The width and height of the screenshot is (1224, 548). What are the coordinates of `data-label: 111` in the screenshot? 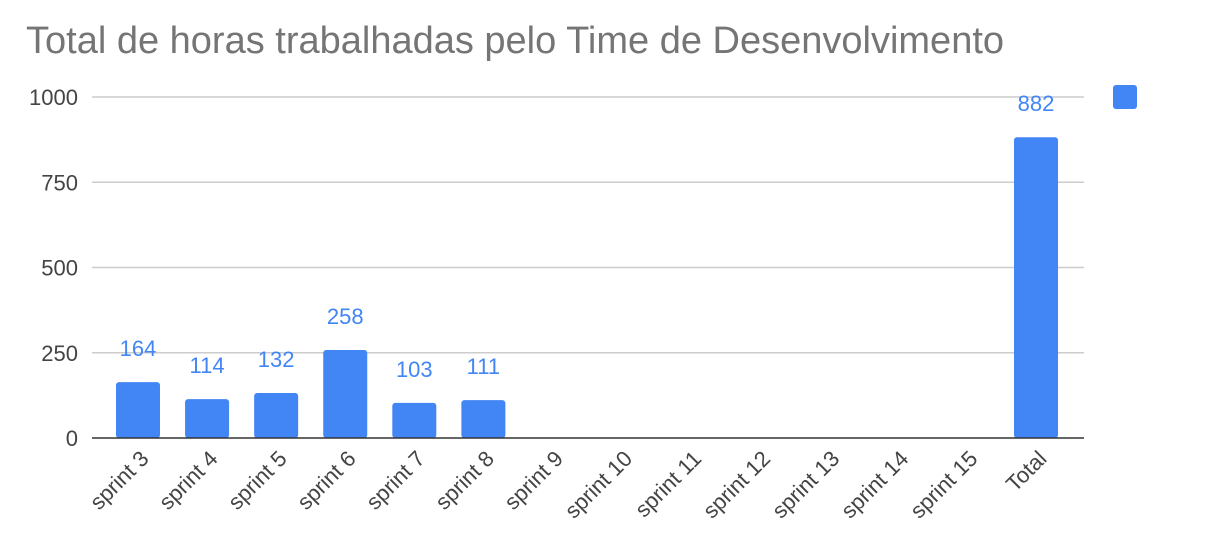 It's located at (483, 366).